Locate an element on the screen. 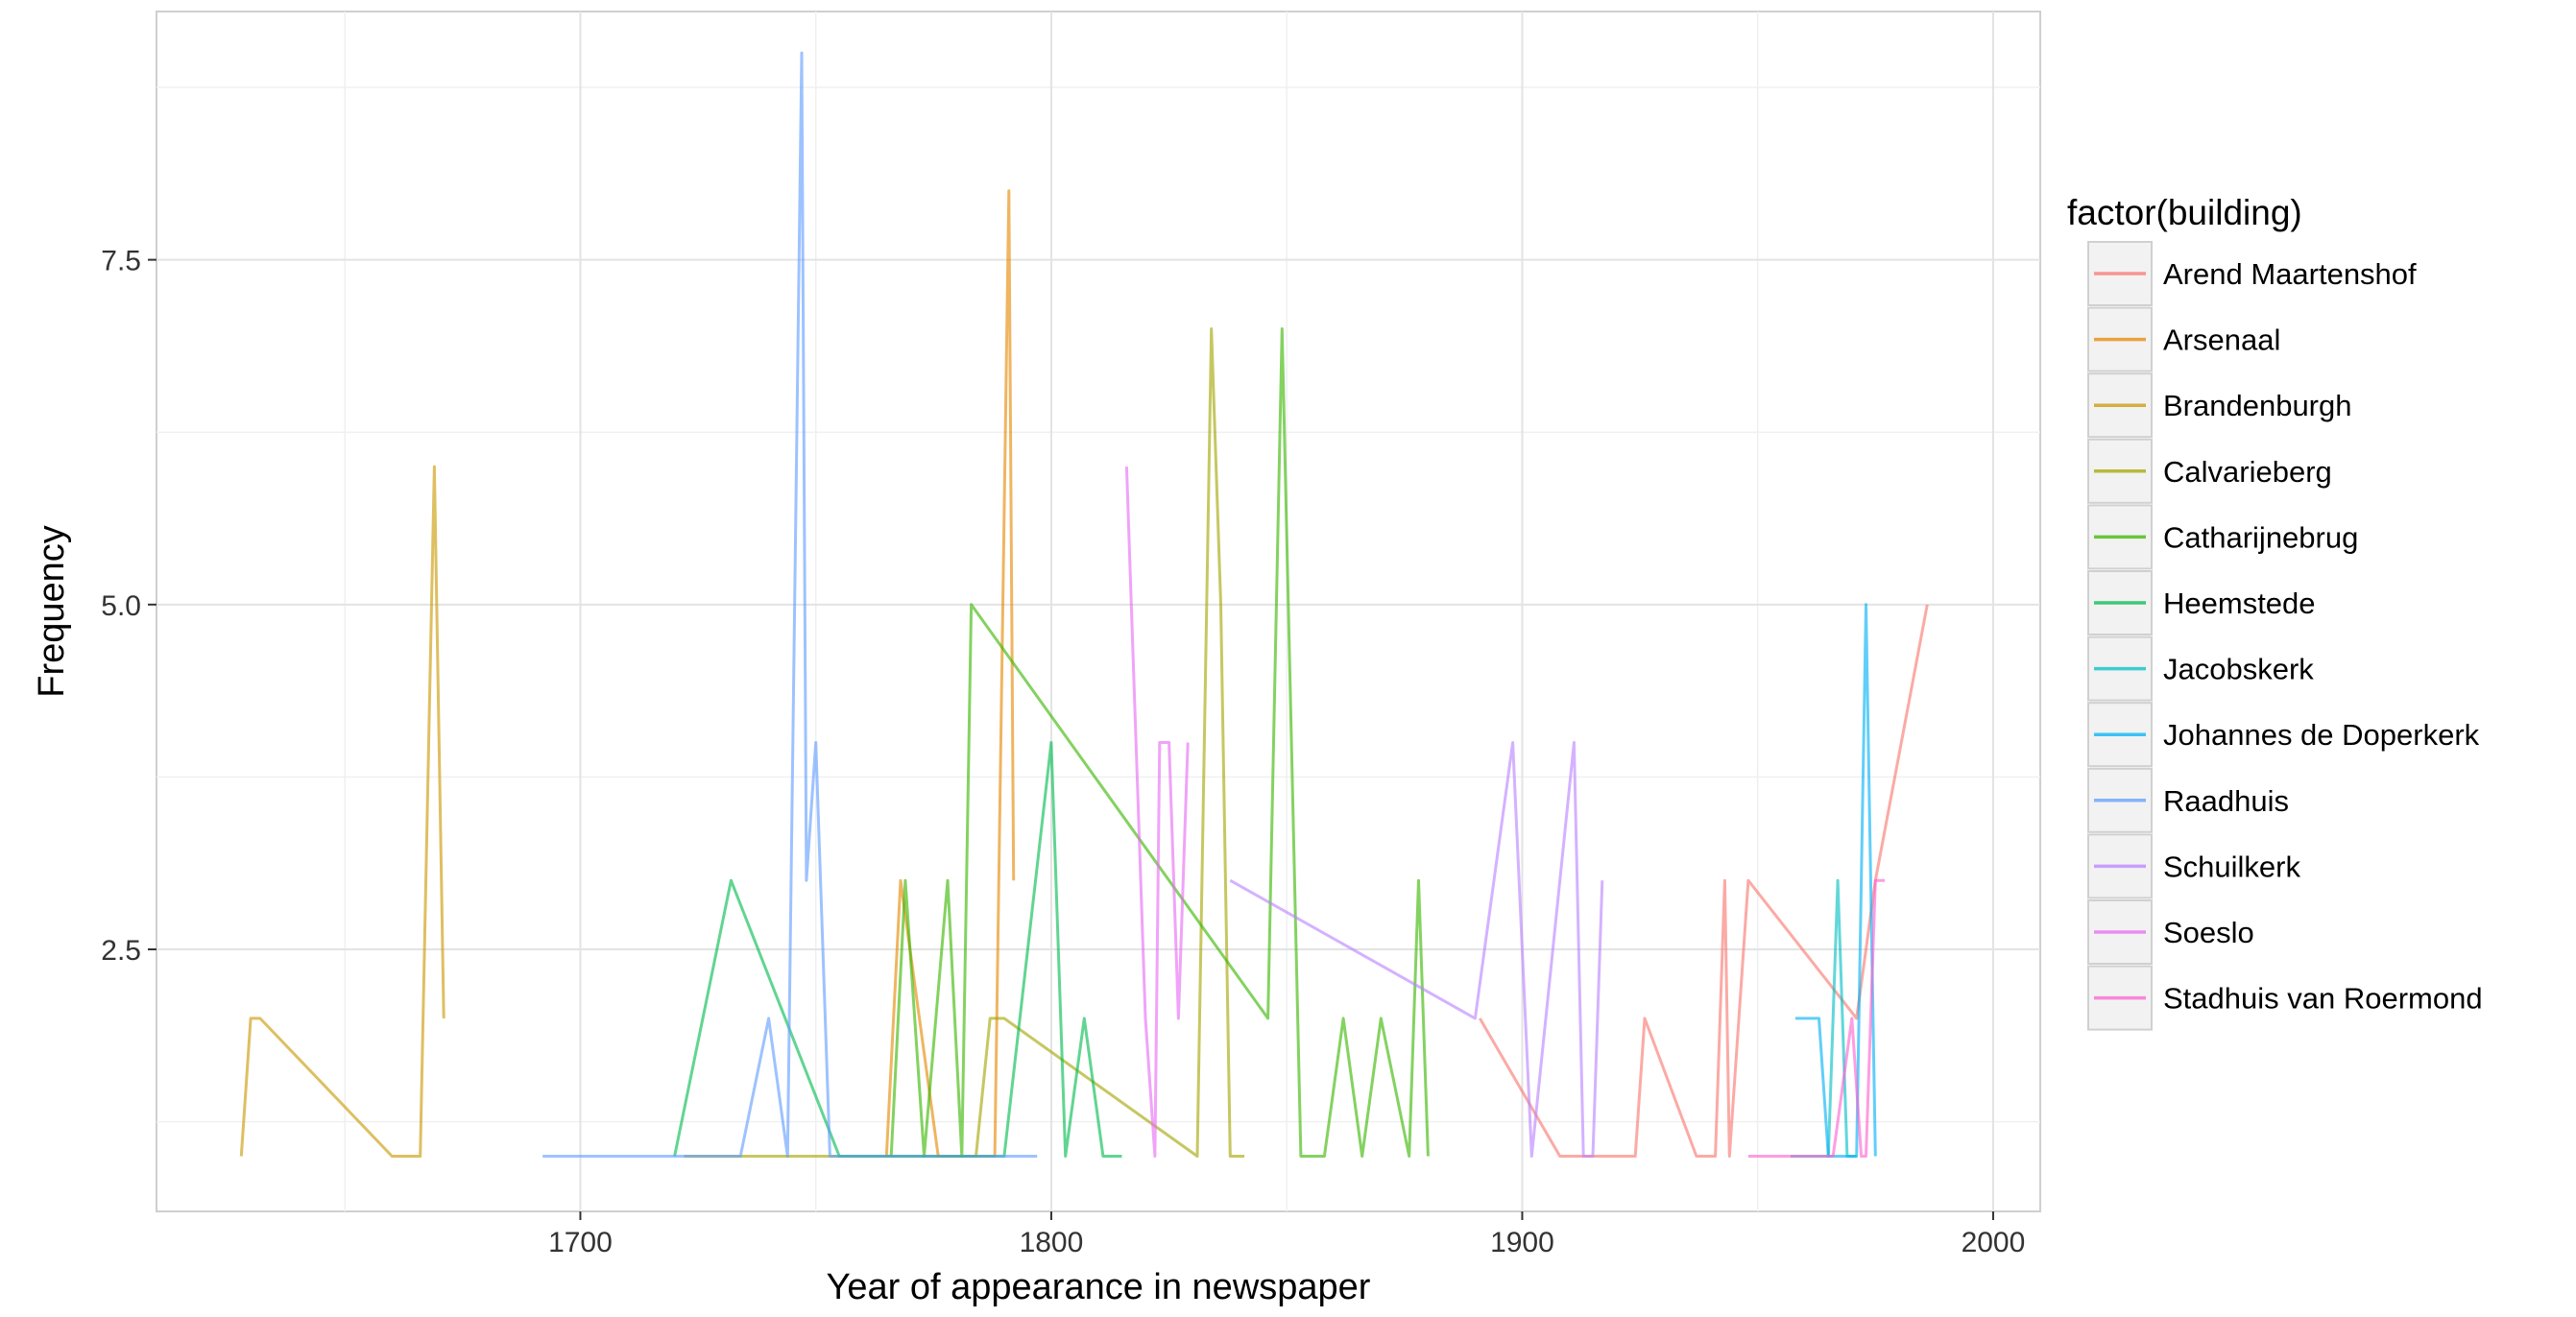  legend-label: Jacobskerk is located at coordinates (2238, 669).